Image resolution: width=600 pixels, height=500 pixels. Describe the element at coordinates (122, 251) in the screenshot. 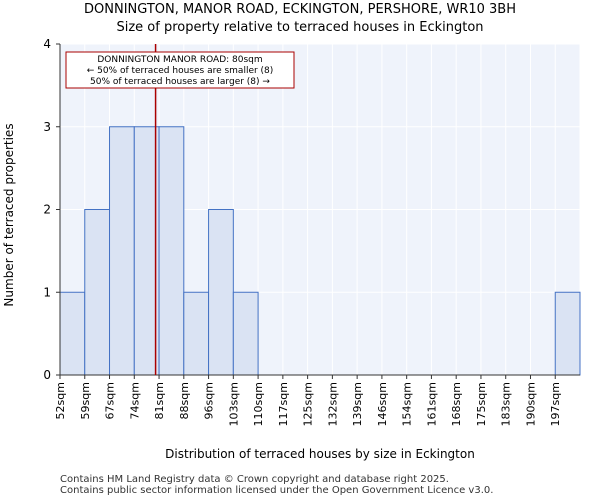

I see `bar-67sqm` at that location.